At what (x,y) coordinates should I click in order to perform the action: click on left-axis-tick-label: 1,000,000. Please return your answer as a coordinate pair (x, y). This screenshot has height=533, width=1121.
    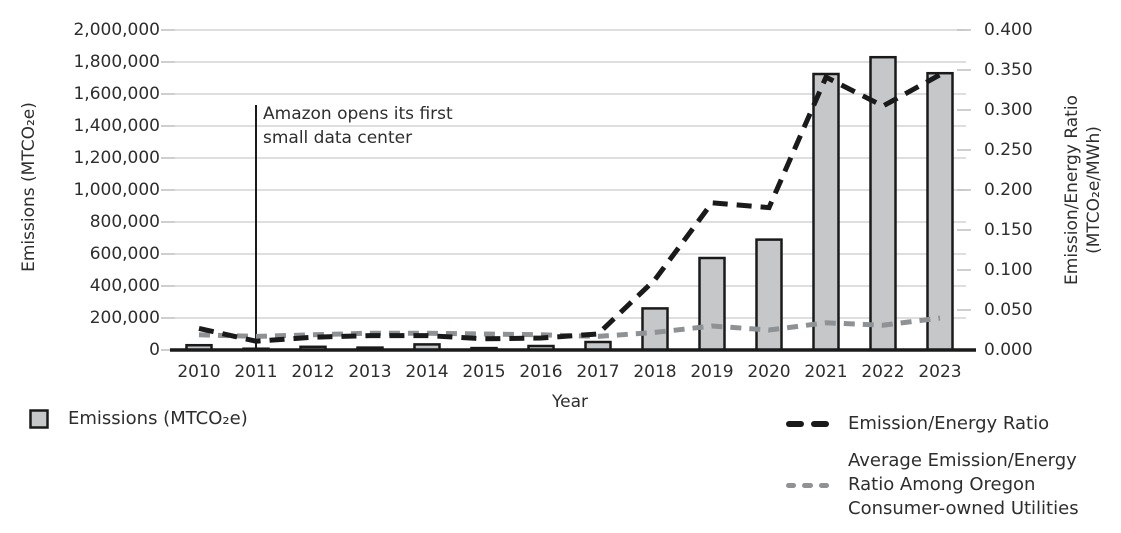
    Looking at the image, I should click on (116, 190).